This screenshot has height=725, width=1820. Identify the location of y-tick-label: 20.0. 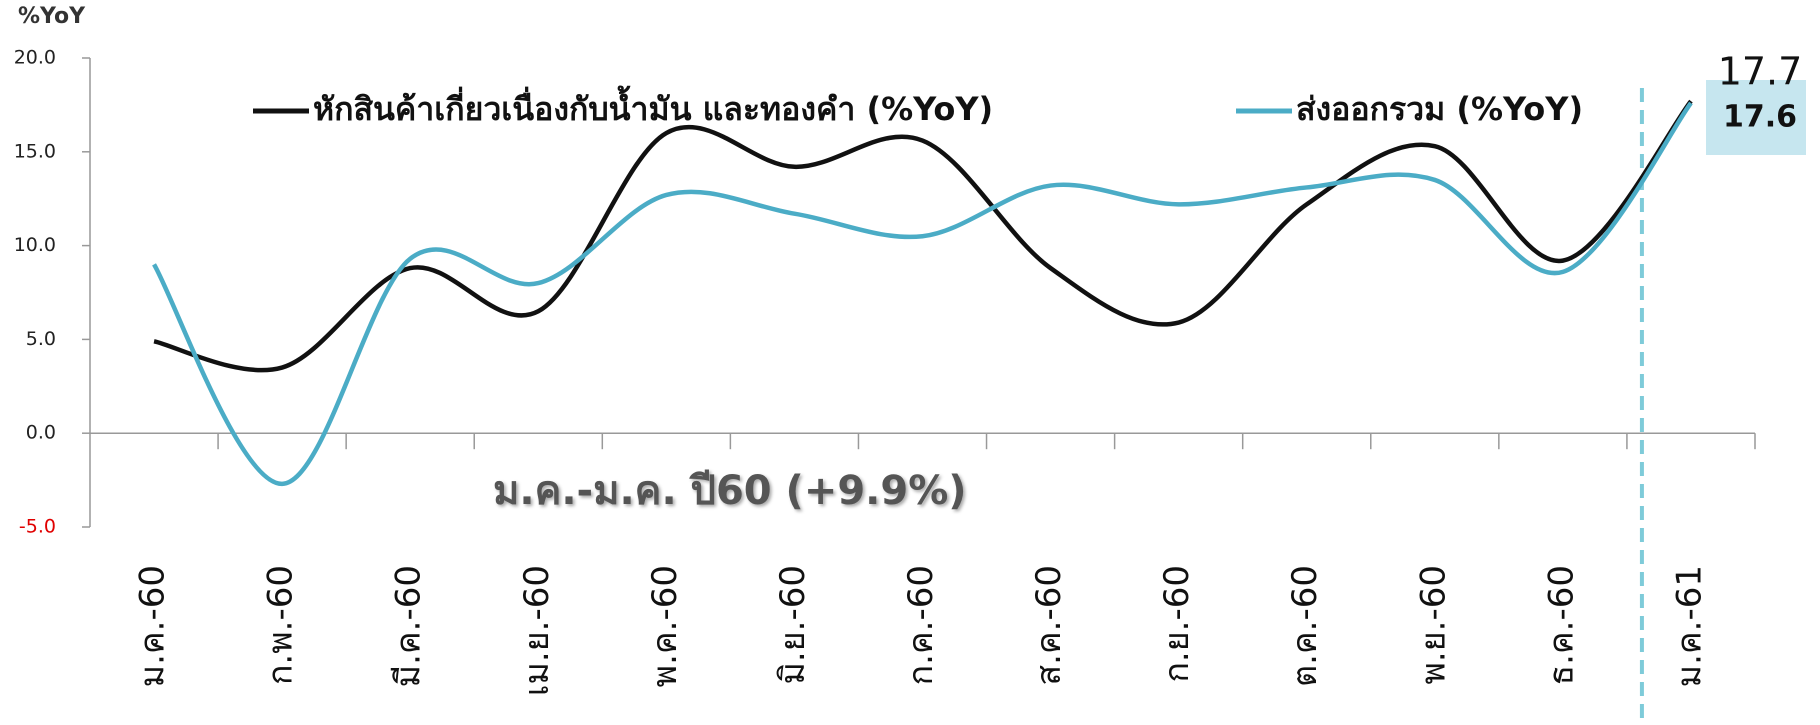
(35, 58).